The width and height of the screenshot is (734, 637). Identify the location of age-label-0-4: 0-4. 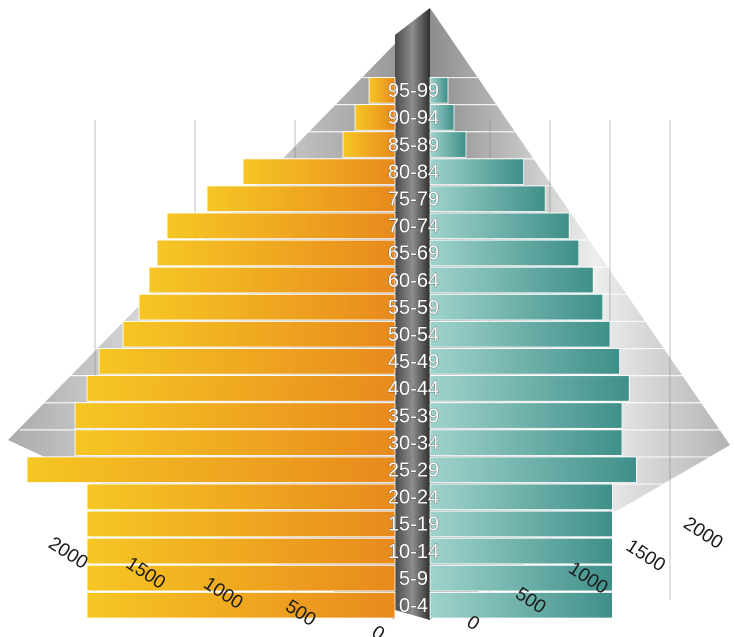
(413, 606).